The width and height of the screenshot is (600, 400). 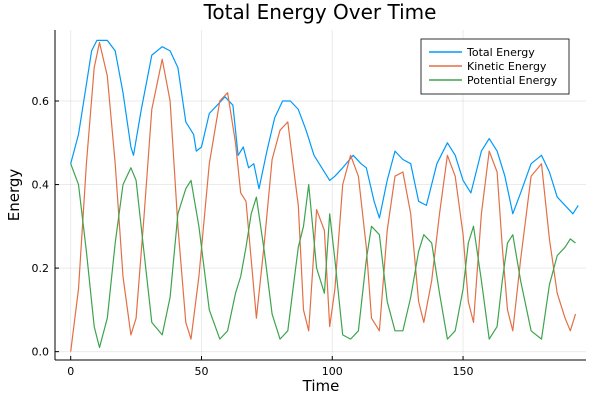 What do you see at coordinates (500, 52) in the screenshot?
I see `legend-label-total: Total Energy` at bounding box center [500, 52].